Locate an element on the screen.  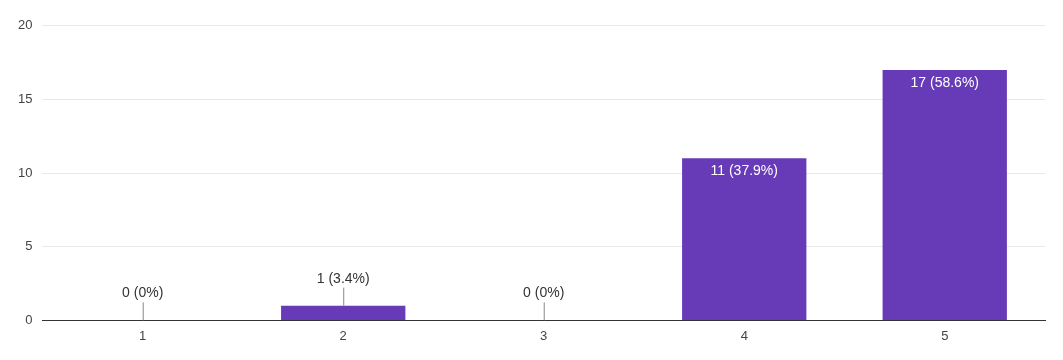
x-tick-label: 2 is located at coordinates (343, 335).